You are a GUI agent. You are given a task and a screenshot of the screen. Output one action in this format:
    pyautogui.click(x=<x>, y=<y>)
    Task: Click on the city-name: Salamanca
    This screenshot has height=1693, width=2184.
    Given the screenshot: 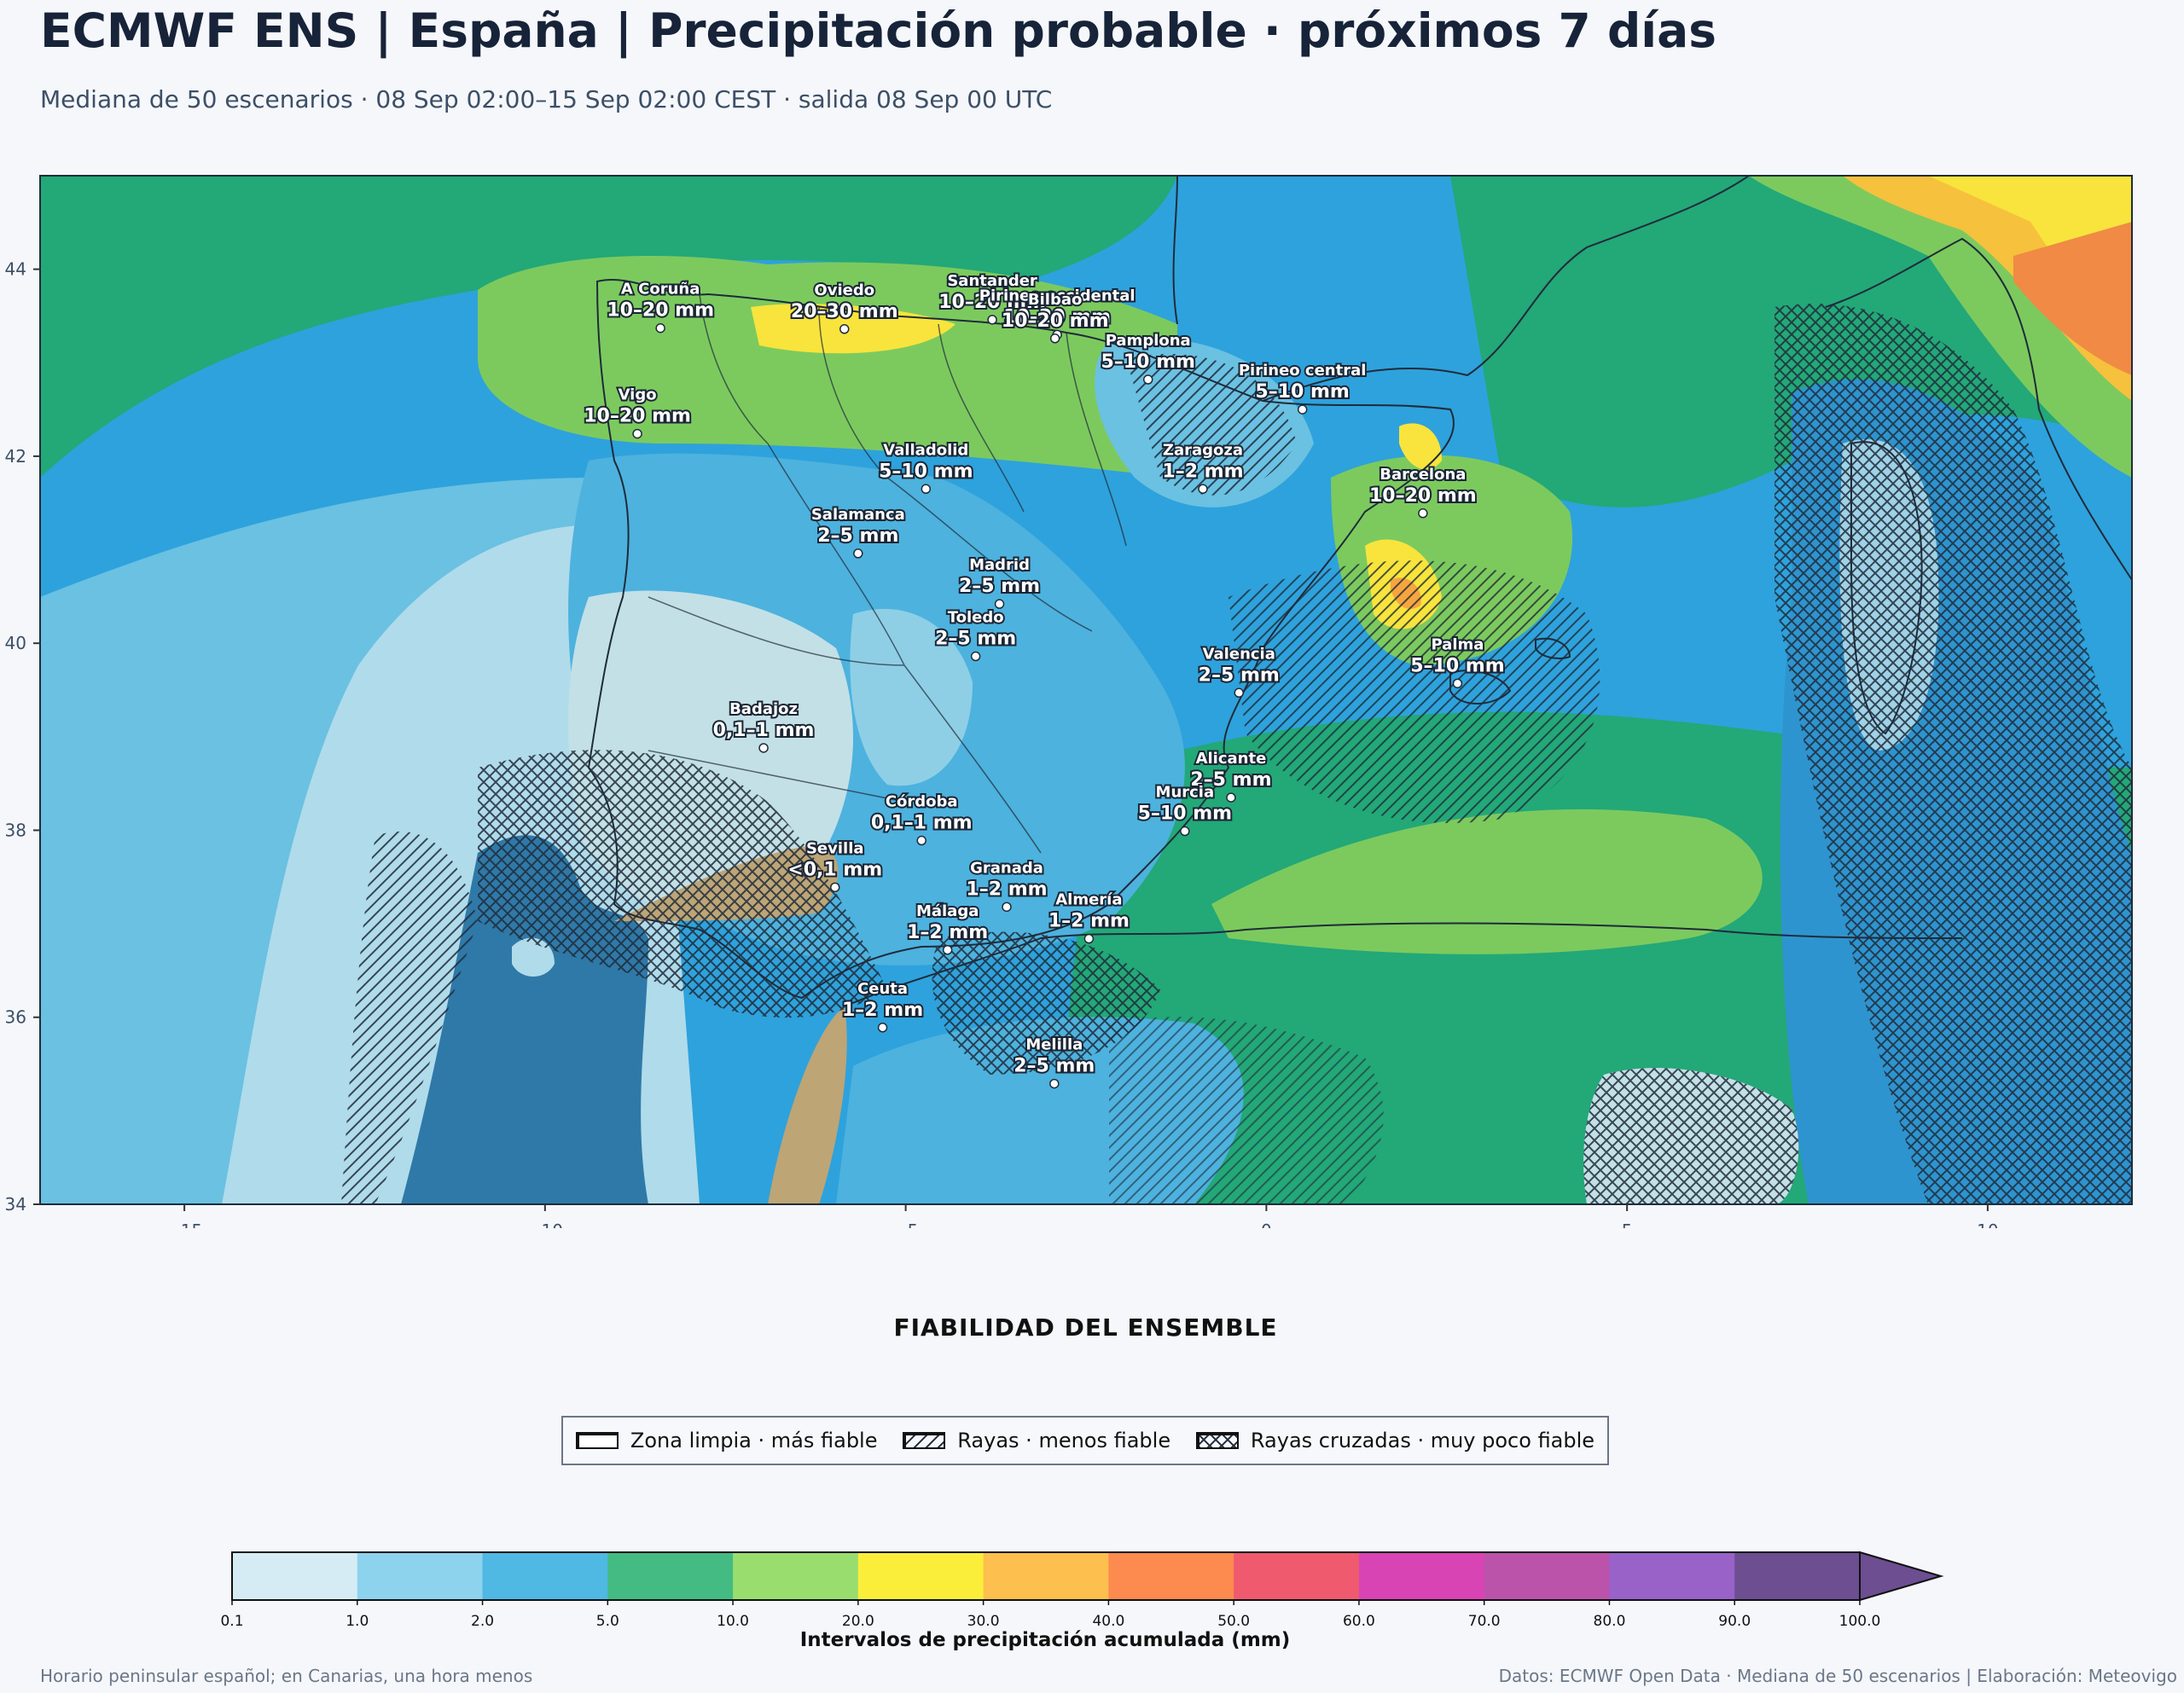 What is the action you would take?
    pyautogui.click(x=858, y=515)
    